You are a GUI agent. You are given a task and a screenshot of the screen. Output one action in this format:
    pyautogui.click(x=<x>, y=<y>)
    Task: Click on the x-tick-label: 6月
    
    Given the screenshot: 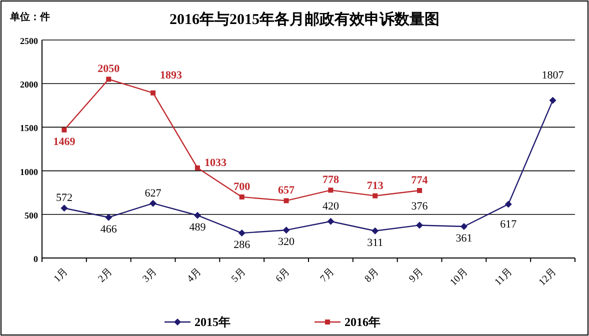 What is the action you would take?
    pyautogui.click(x=283, y=275)
    